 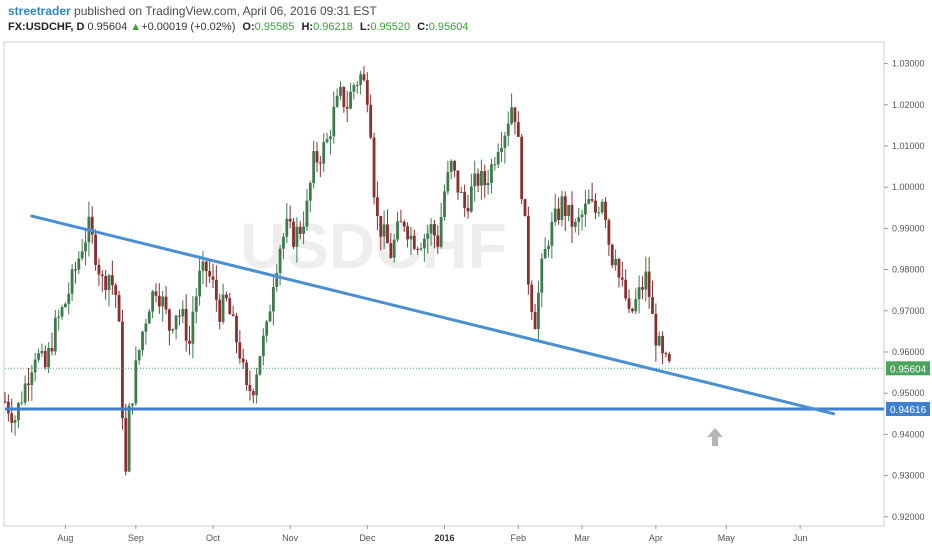 What do you see at coordinates (908, 64) in the screenshot?
I see `y-tick-label: 1.03000` at bounding box center [908, 64].